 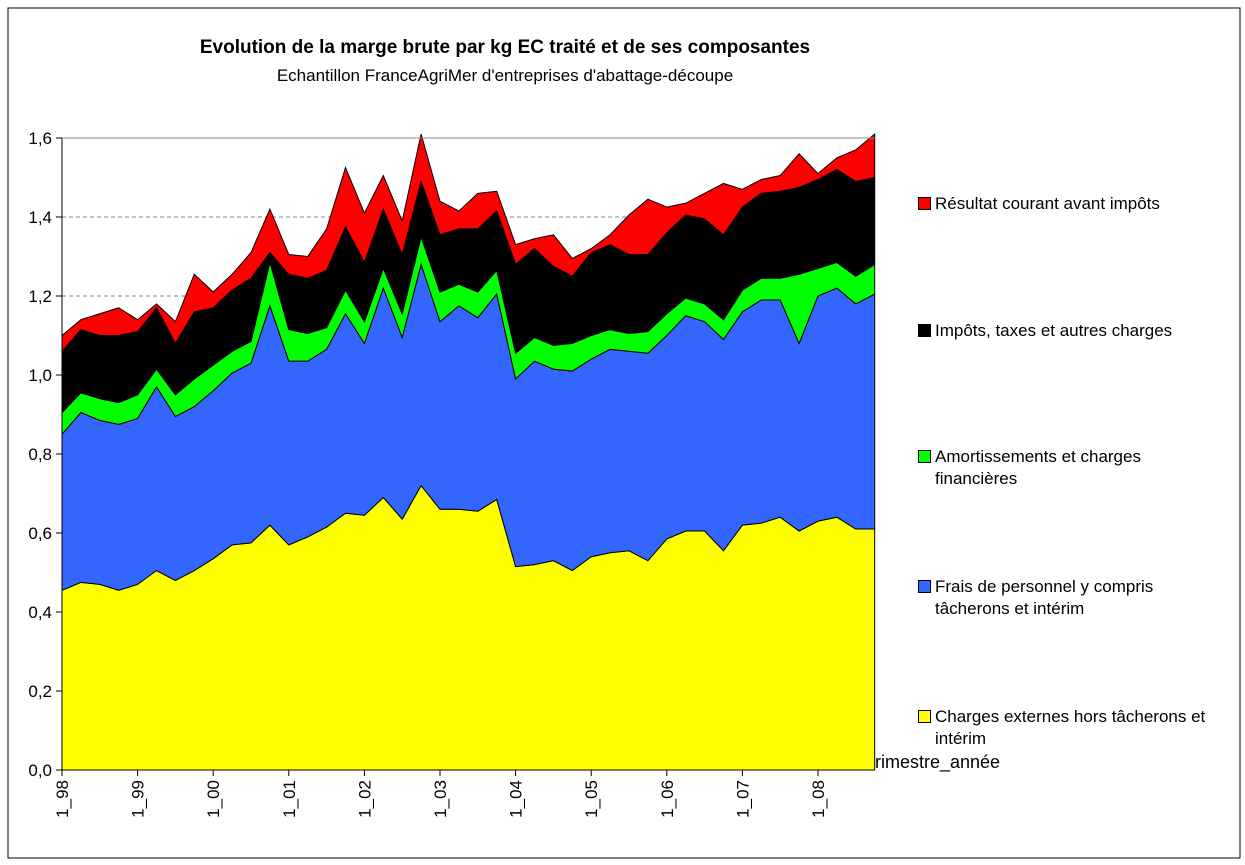 I want to click on x-tick-label: 1_02, so click(x=364, y=799).